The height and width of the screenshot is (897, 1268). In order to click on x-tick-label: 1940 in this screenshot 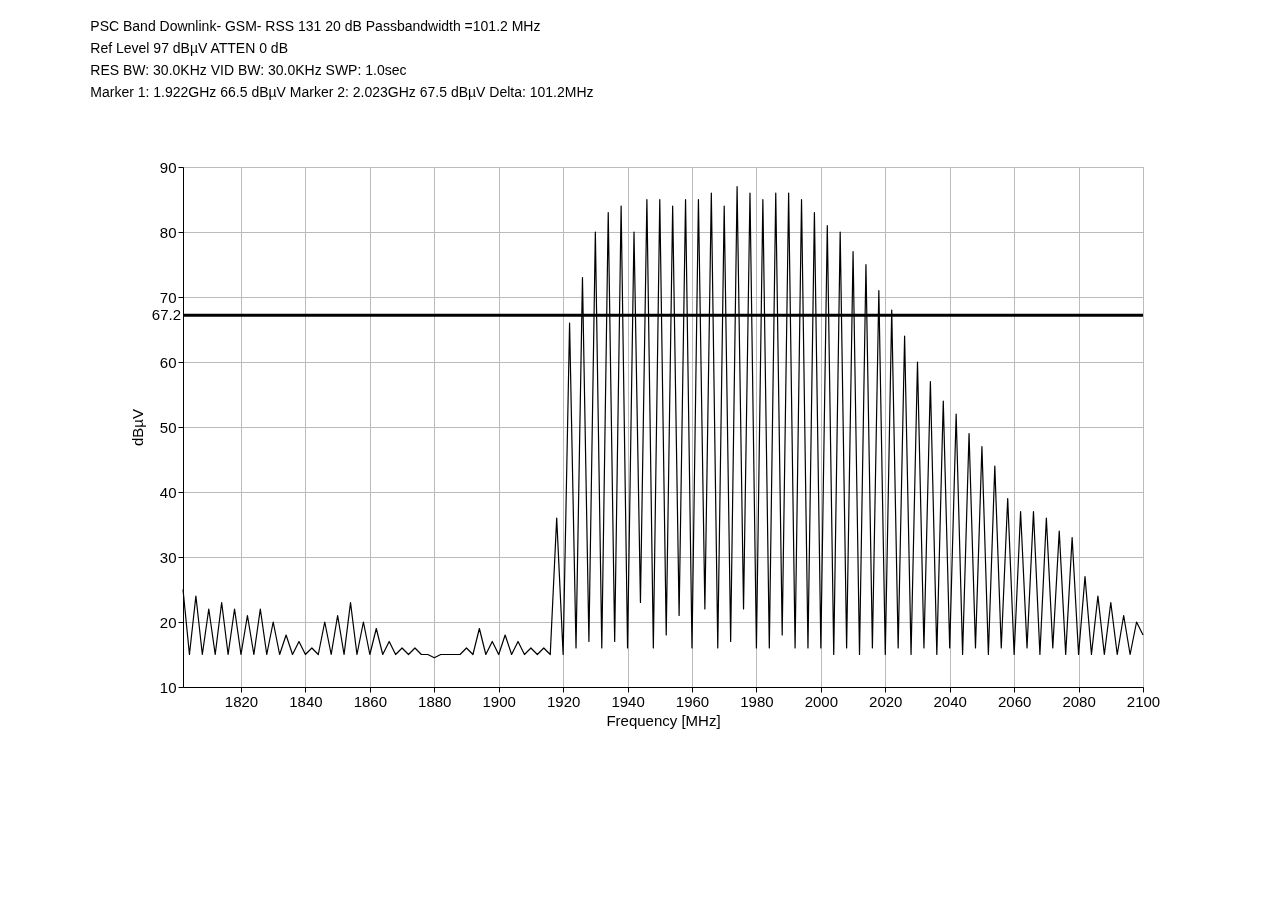, I will do `click(628, 701)`.